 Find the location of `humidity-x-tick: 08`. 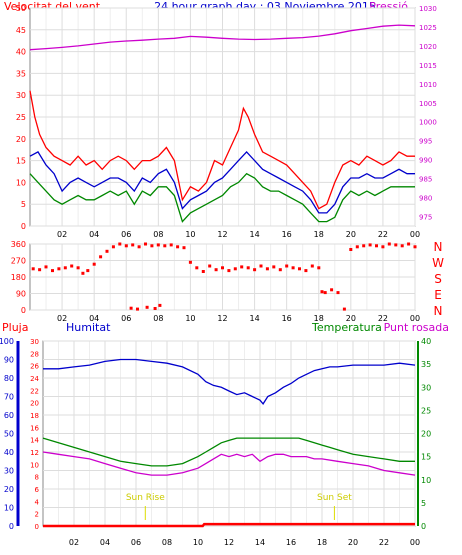

humidity-x-tick: 08 is located at coordinates (167, 542).